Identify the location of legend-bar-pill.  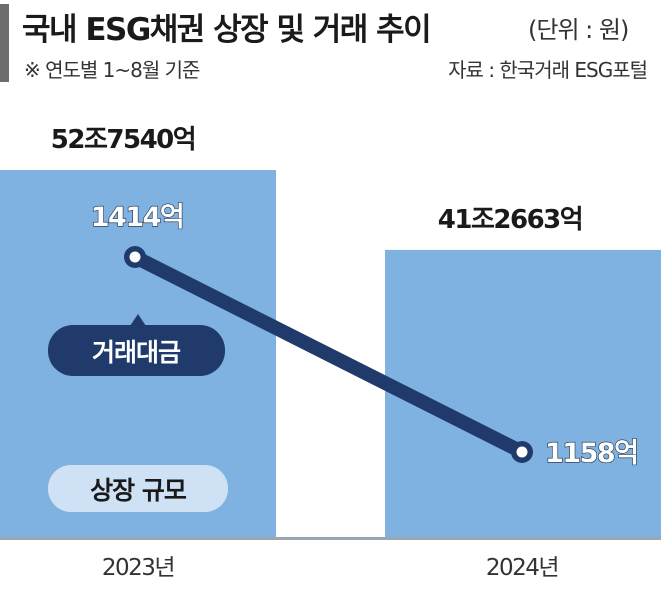
(138, 488).